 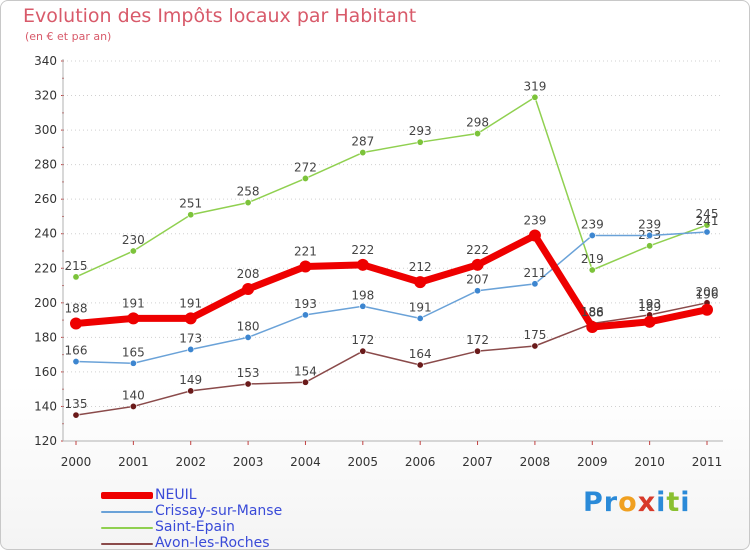 I want to click on legend-swatch, so click(x=127, y=495).